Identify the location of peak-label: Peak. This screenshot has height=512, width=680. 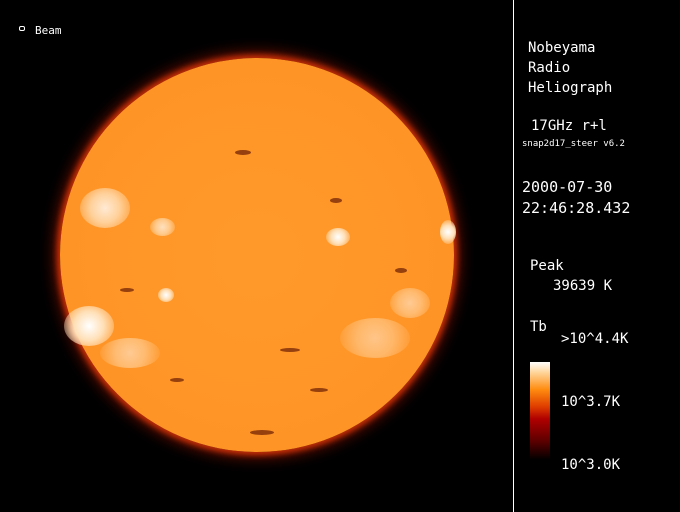
(547, 266).